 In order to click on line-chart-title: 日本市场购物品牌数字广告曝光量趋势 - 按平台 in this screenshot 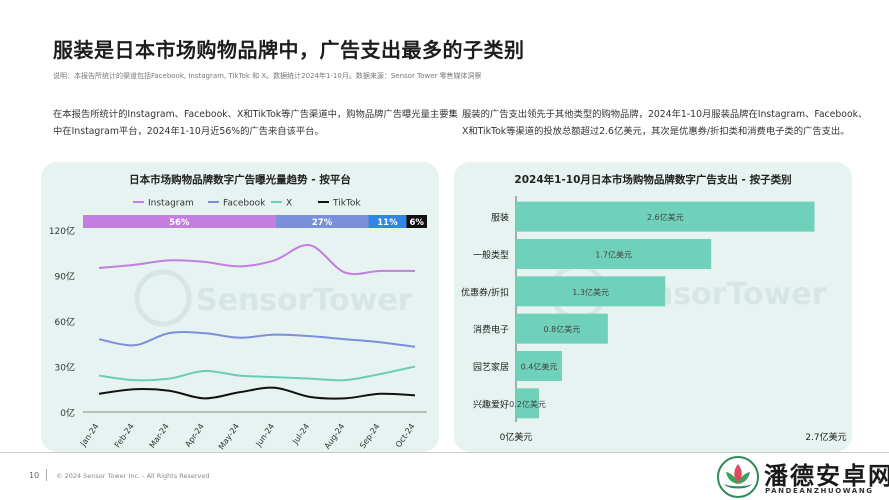, I will do `click(240, 180)`.